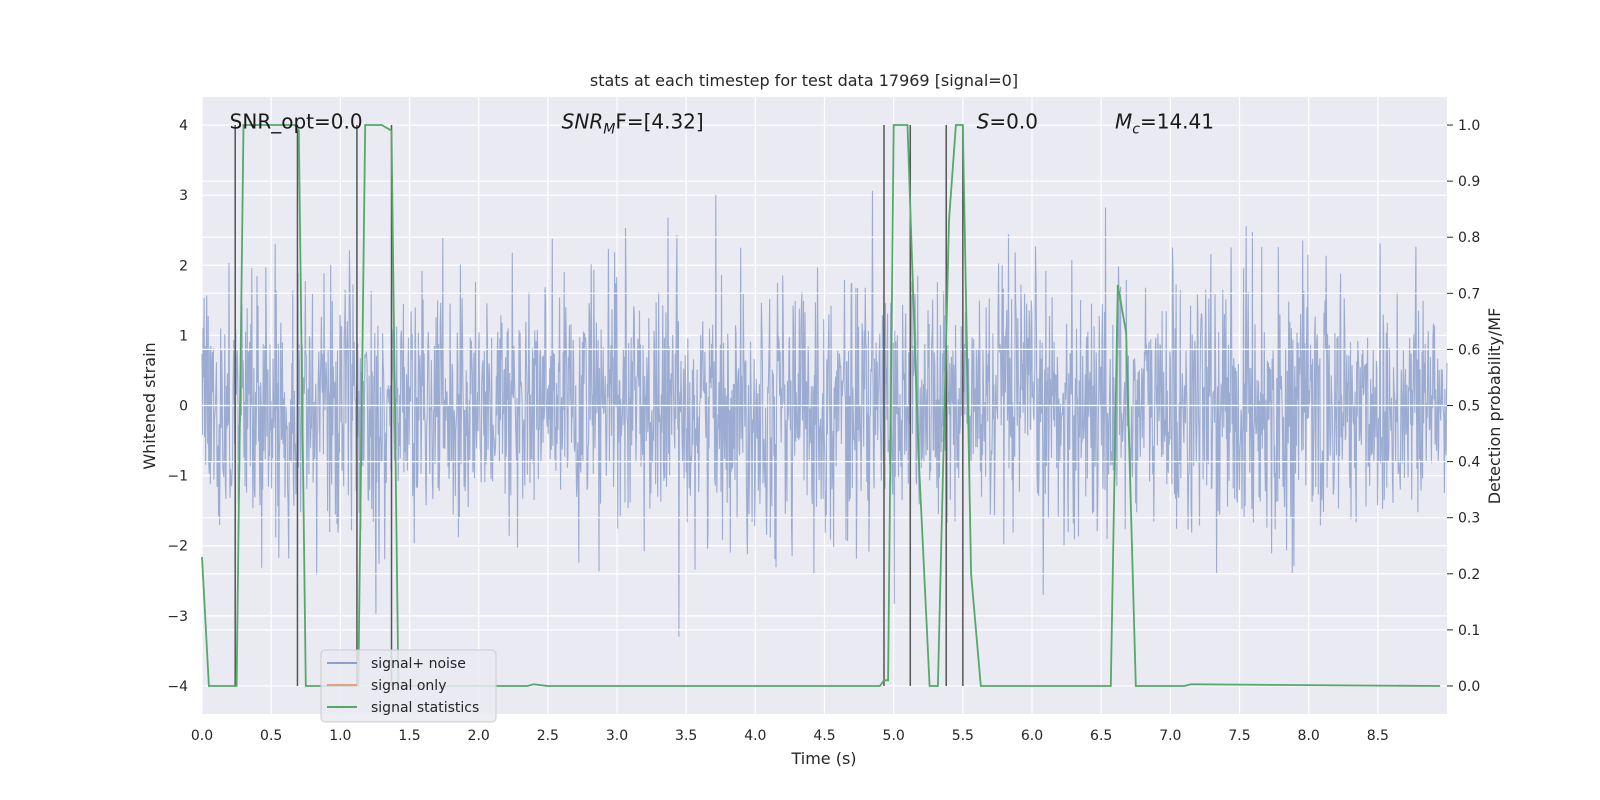 This screenshot has width=1600, height=800. I want to click on y-tick-label: 1, so click(183, 336).